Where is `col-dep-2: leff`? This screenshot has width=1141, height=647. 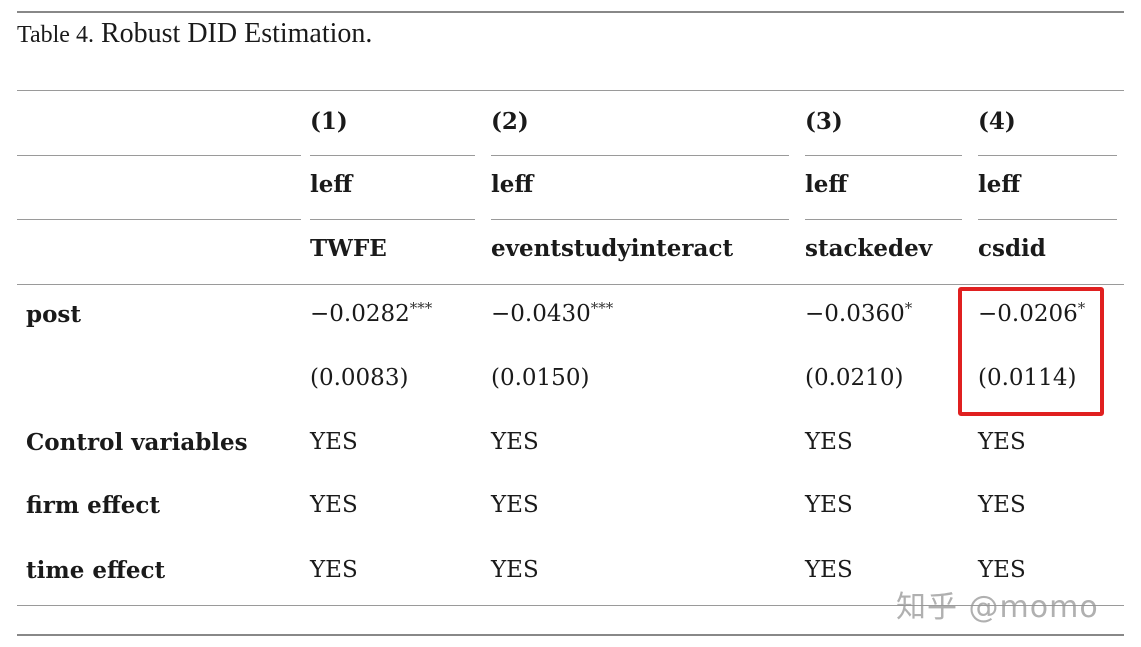
col-dep-2: leff is located at coordinates (512, 184).